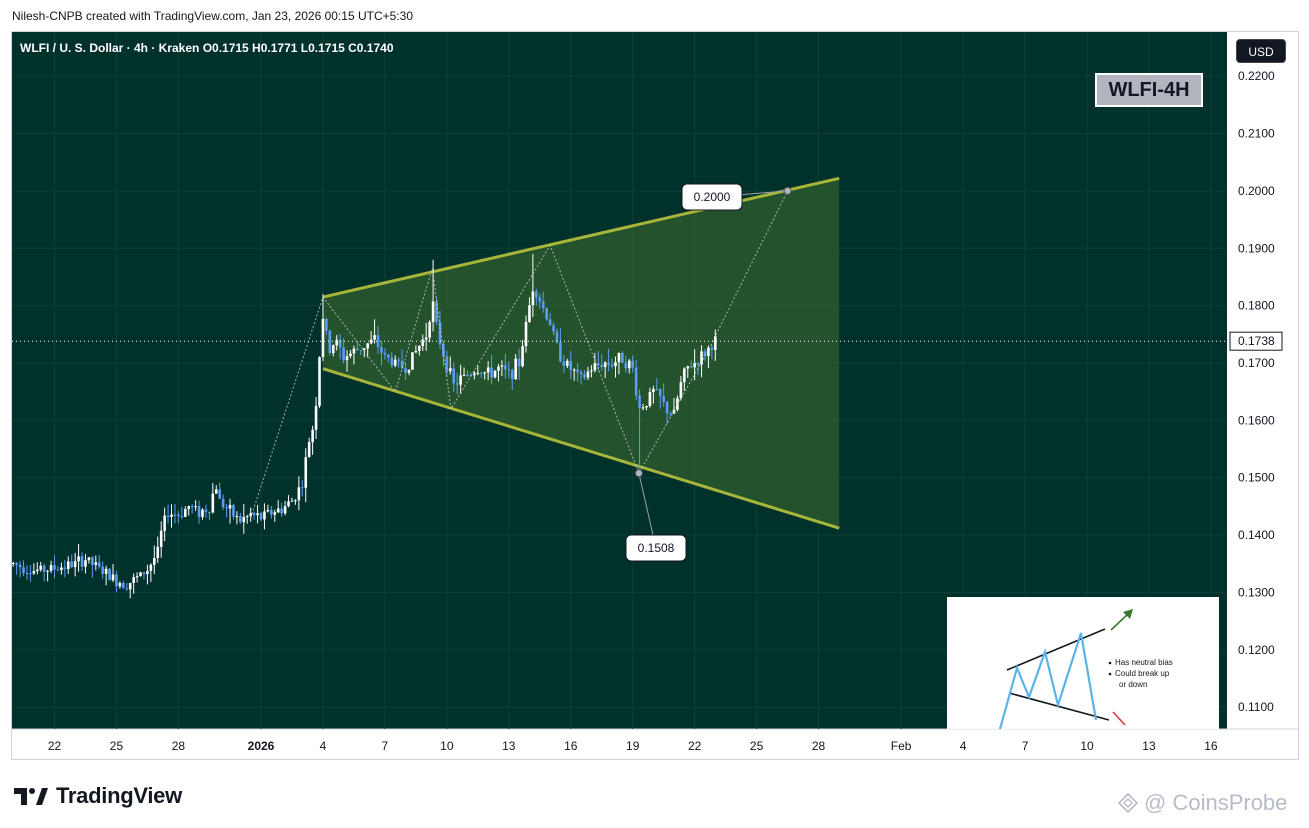 Image resolution: width=1309 pixels, height=828 pixels. I want to click on currency-selector: USD, so click(1261, 51).